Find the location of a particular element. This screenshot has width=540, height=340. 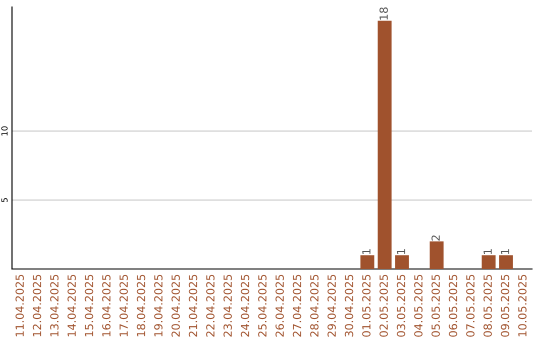

x-tick-label: 21.04.2025 is located at coordinates (193, 305).